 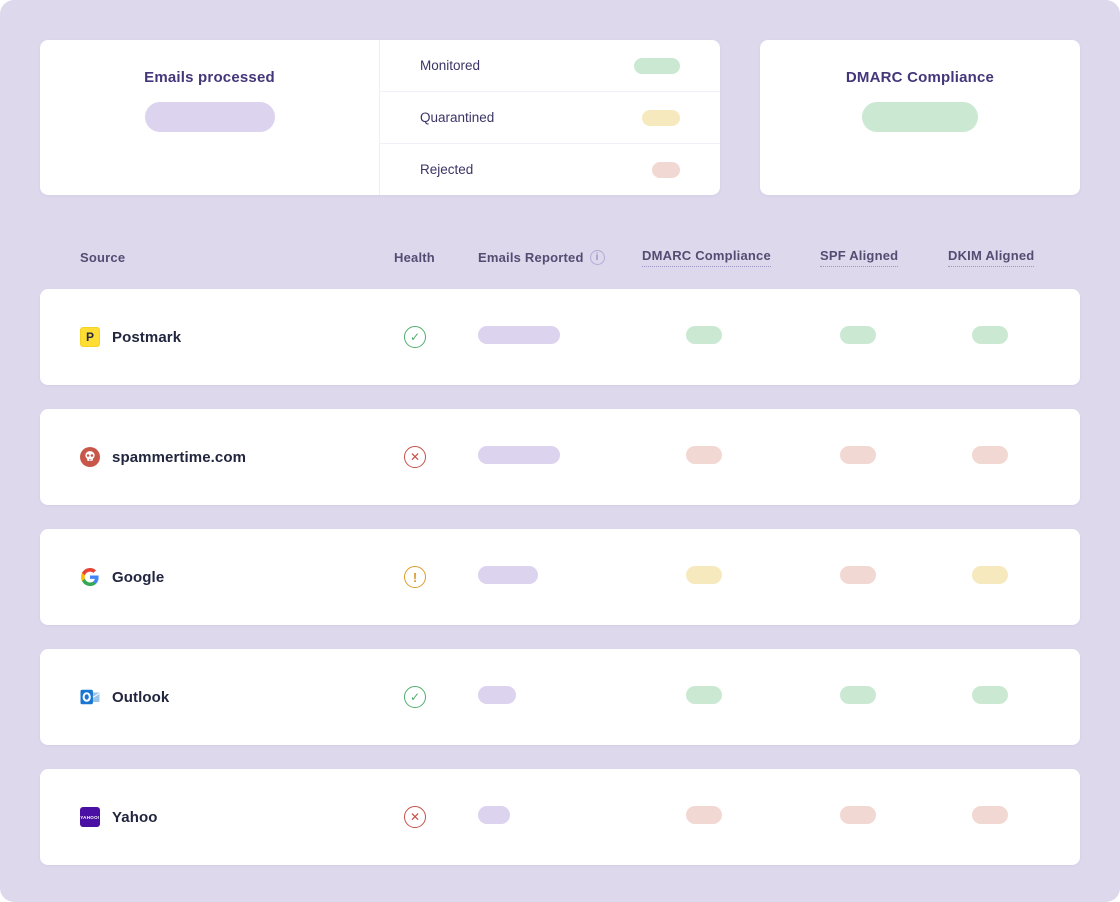 I want to click on source-name: spammertime.com, so click(x=179, y=457).